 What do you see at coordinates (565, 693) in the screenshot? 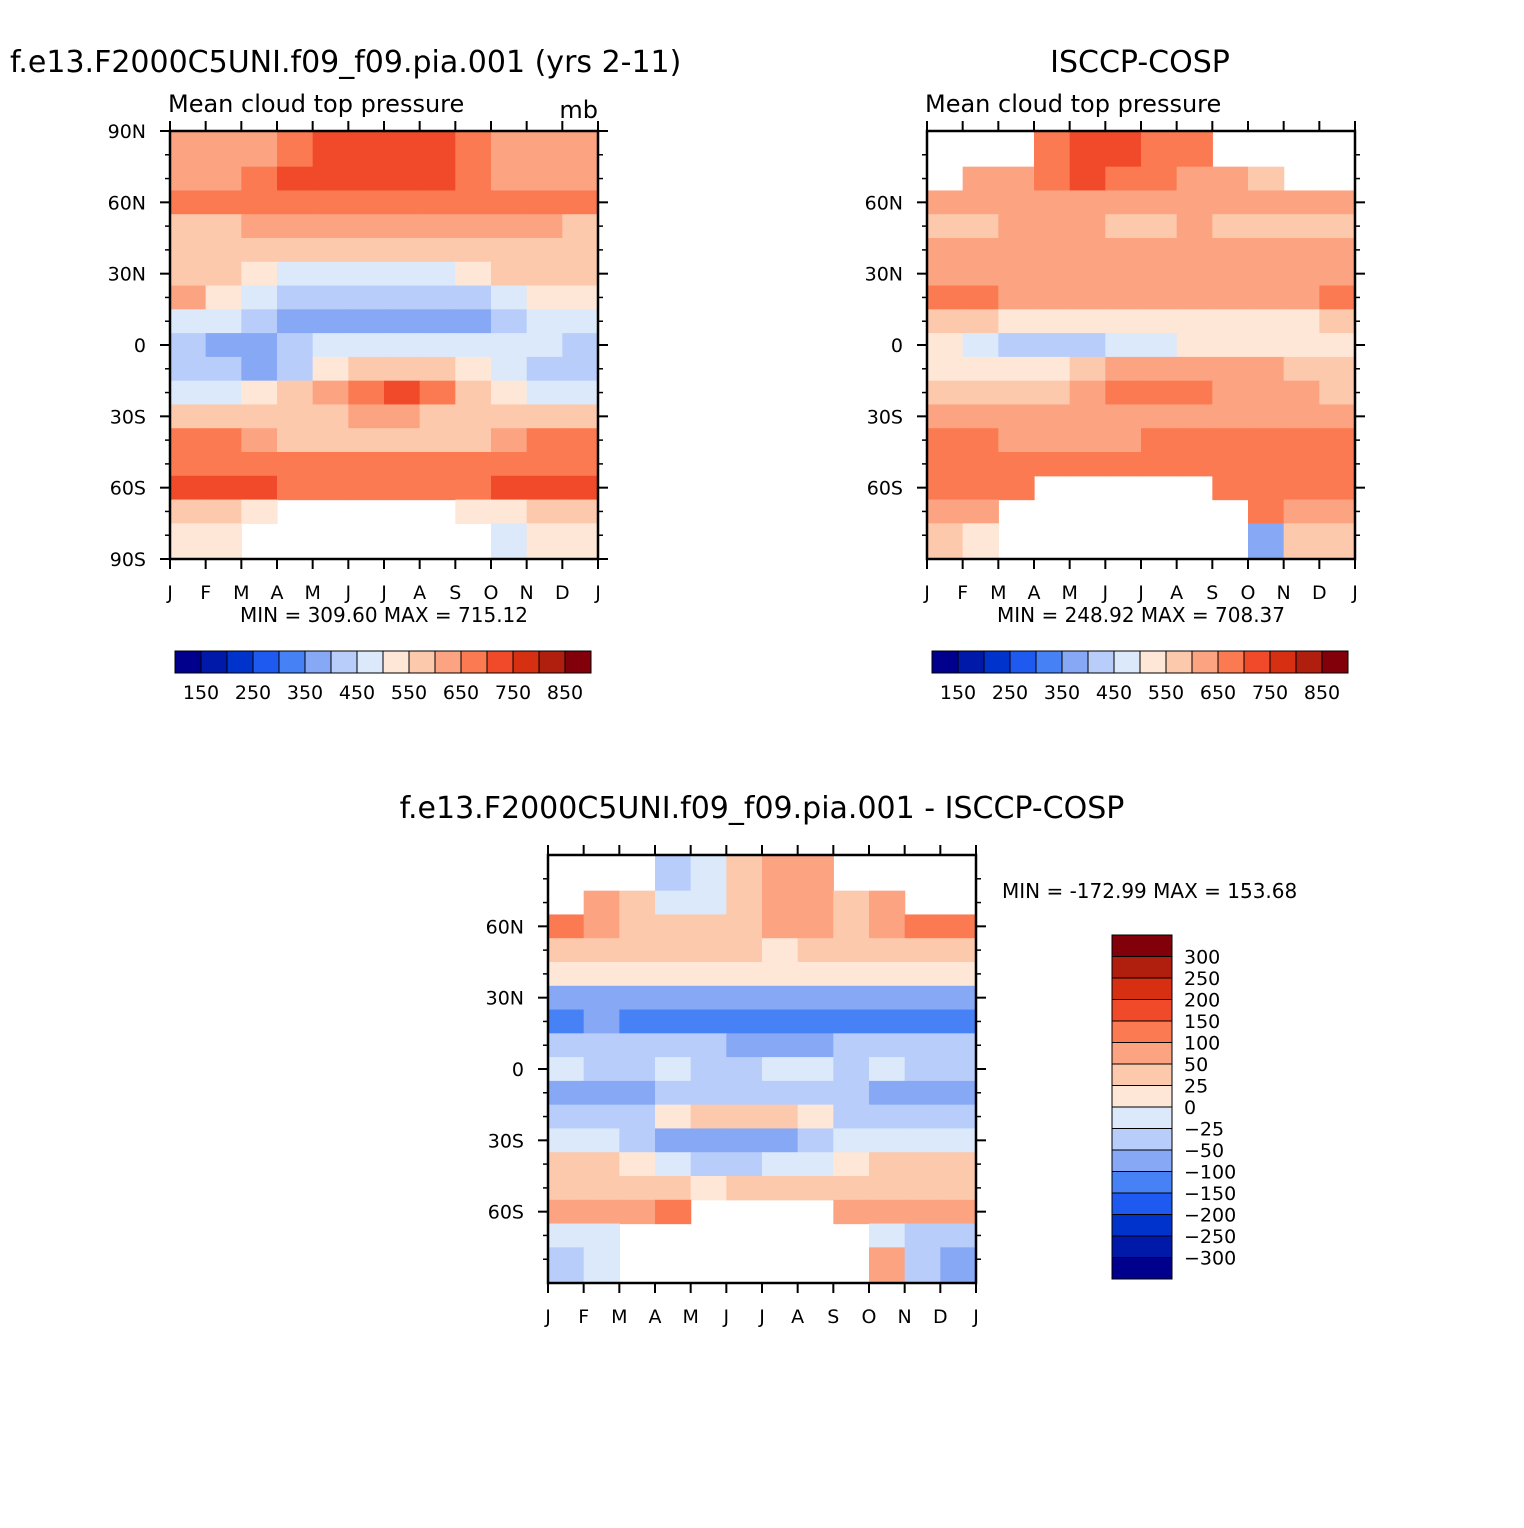
I see `colorbar-label: 850` at bounding box center [565, 693].